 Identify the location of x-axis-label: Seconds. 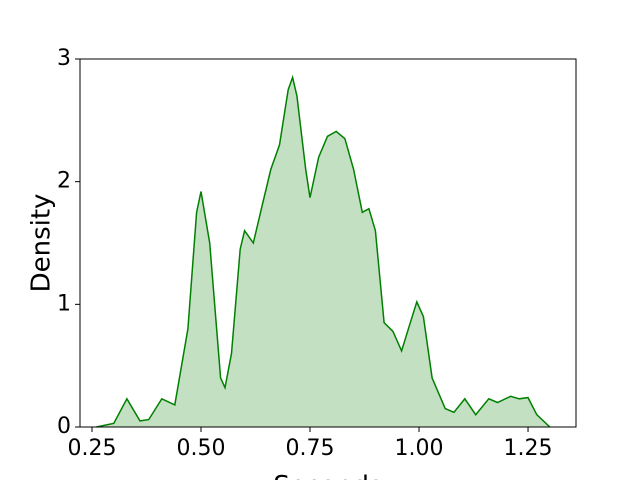
(327, 475).